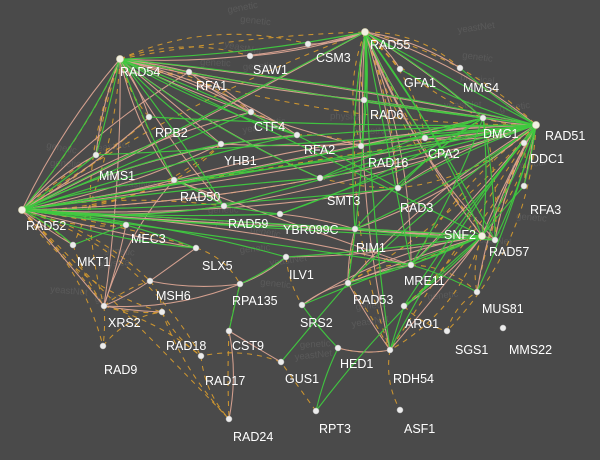 This screenshot has width=600, height=460. Describe the element at coordinates (225, 381) in the screenshot. I see `node-label-rad17: RAD17` at that location.